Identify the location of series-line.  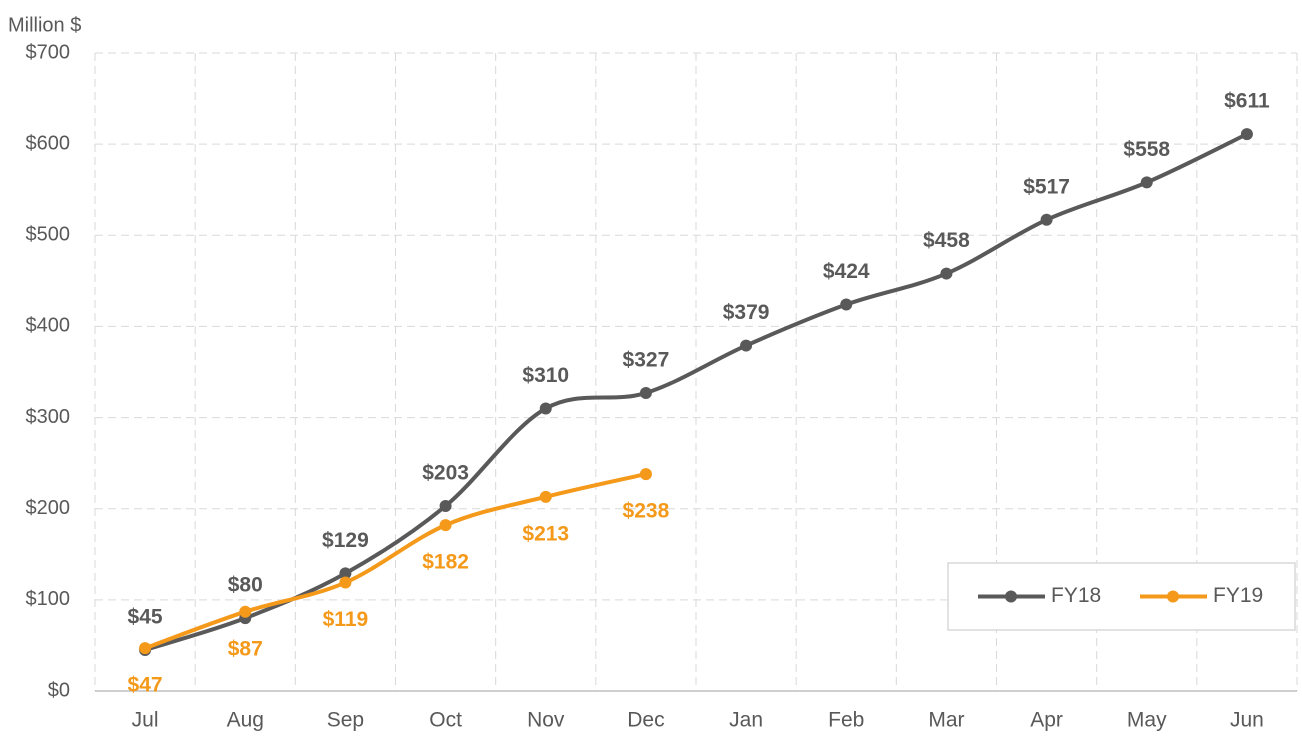
(395, 561).